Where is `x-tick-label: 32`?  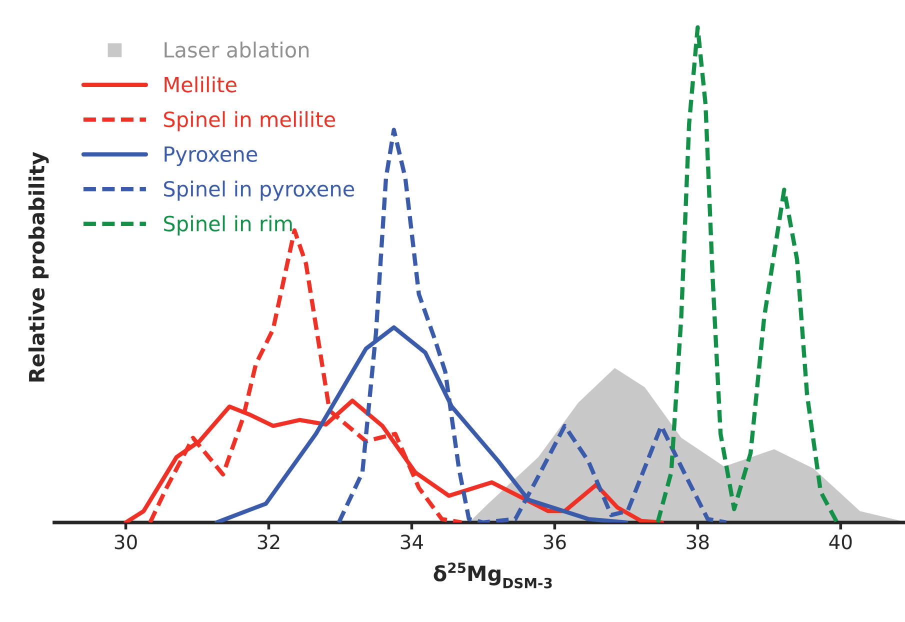
x-tick-label: 32 is located at coordinates (269, 542).